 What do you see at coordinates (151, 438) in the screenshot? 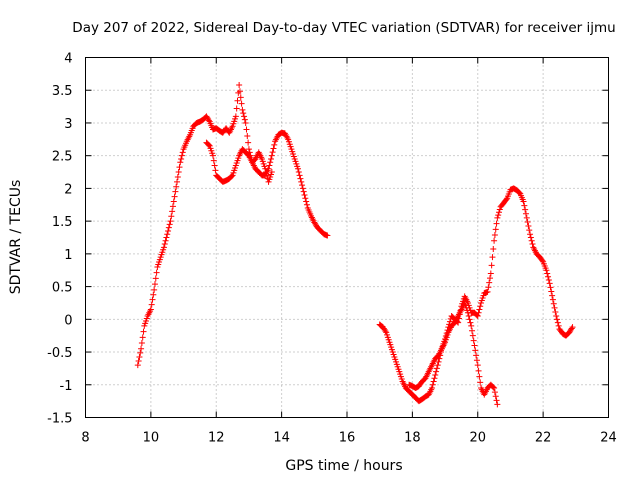
I see `x-tick-label: 10` at bounding box center [151, 438].